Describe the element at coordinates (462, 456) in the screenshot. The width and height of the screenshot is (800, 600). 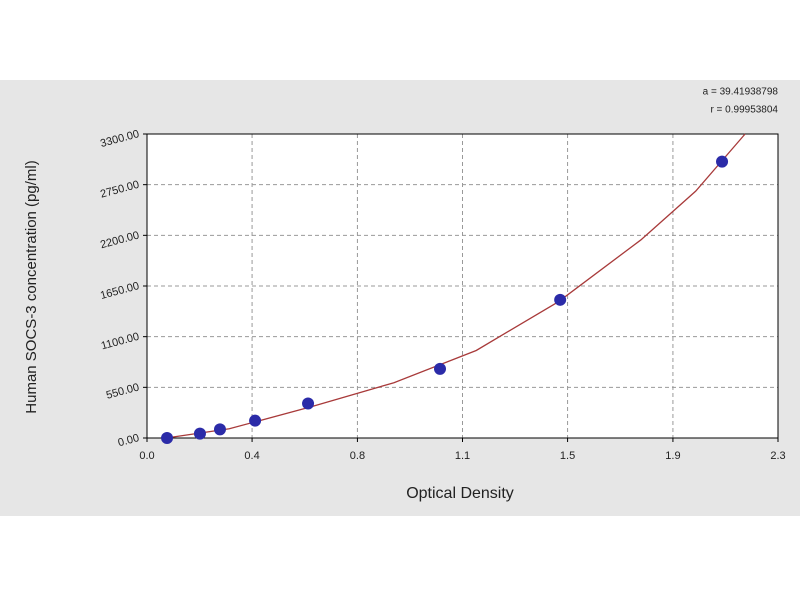
I see `x-tick-label: 1.1` at that location.